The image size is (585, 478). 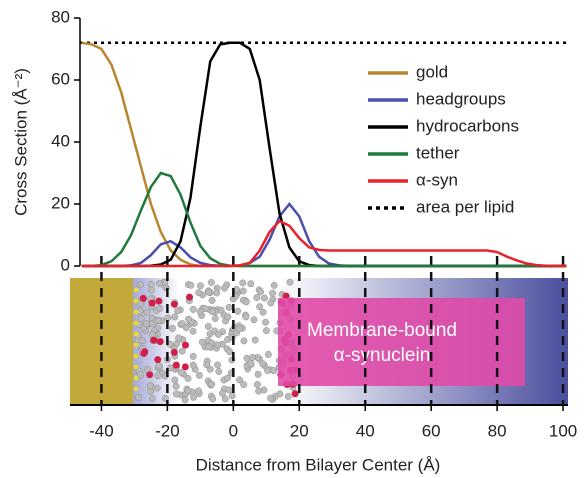 I want to click on y-tick-label: 20, so click(x=60, y=202).